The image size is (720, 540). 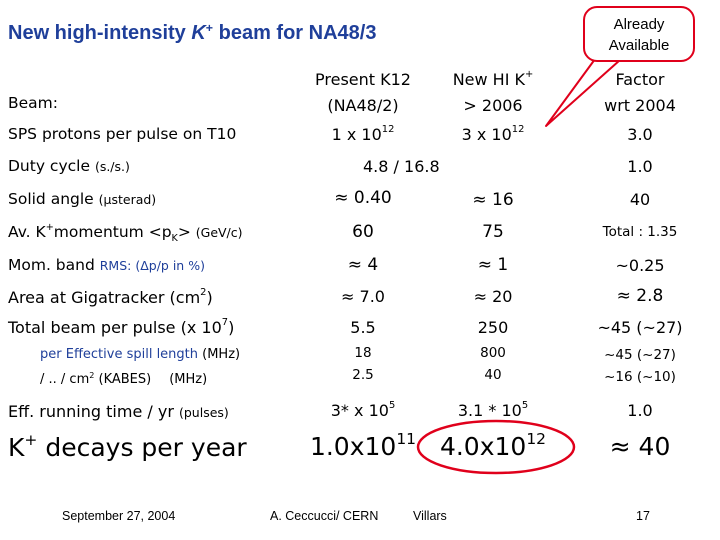 What do you see at coordinates (640, 355) in the screenshot?
I see `row-spill-factor: ~45 (~27)` at bounding box center [640, 355].